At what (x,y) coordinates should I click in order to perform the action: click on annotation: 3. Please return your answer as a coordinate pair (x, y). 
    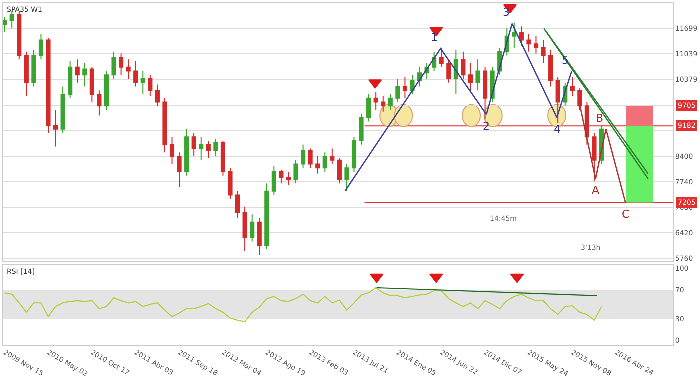
    Looking at the image, I should click on (506, 12).